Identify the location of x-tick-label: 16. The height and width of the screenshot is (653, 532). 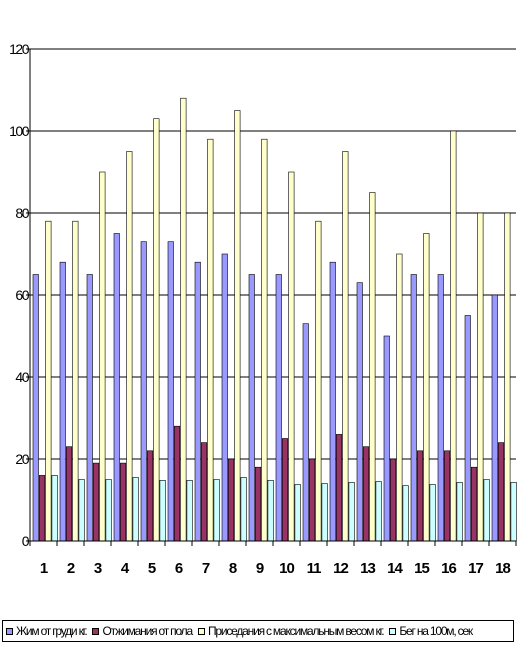
(448, 568).